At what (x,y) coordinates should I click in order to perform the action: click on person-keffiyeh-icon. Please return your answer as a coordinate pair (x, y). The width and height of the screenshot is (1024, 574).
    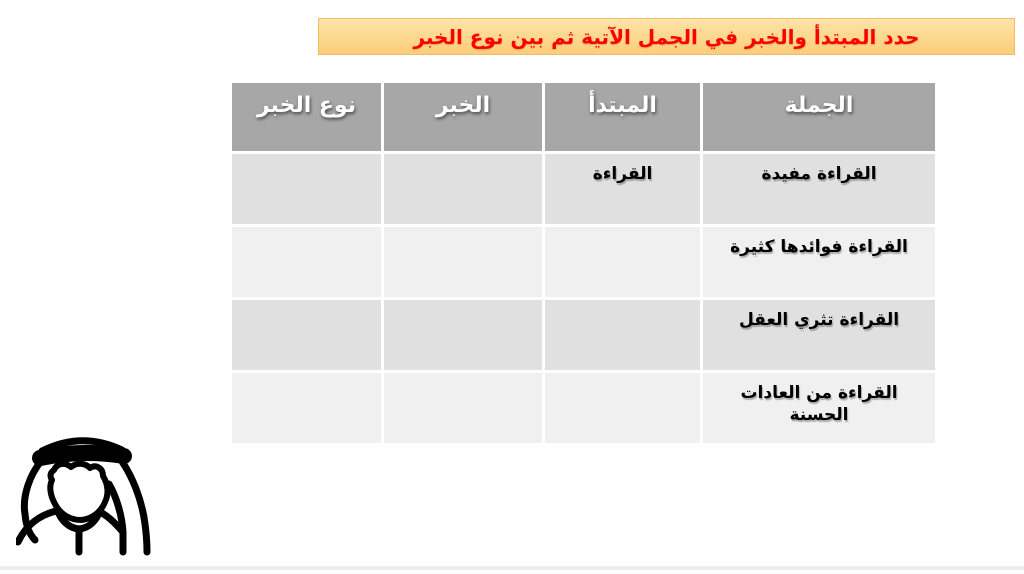
    Looking at the image, I should click on (91, 495).